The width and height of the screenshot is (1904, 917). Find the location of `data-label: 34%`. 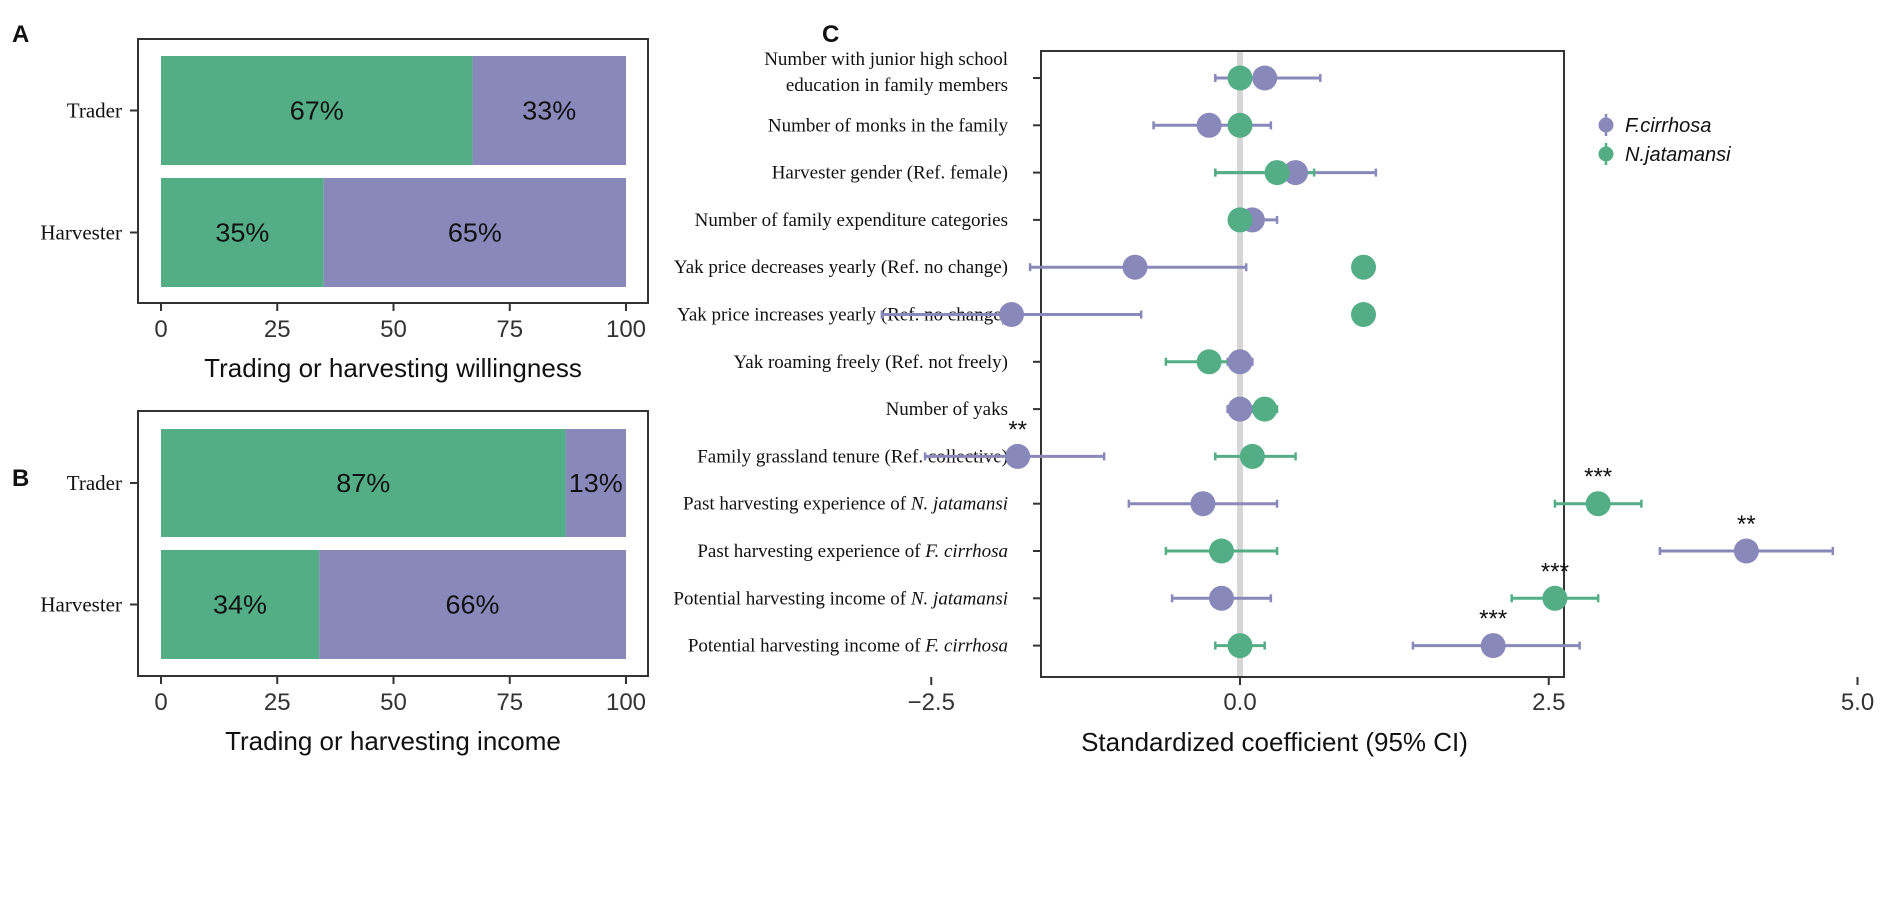

data-label: 34% is located at coordinates (240, 605).